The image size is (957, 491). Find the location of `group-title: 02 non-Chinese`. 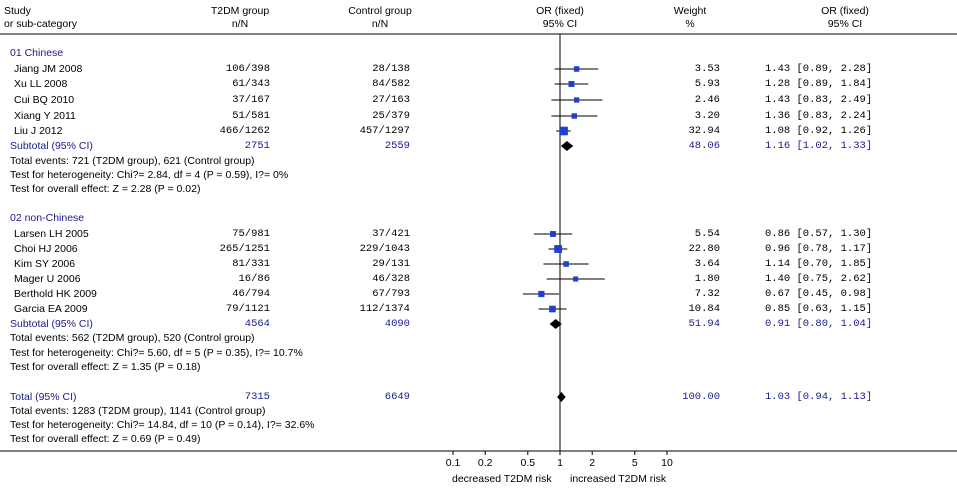

group-title: 02 non-Chinese is located at coordinates (47, 218).